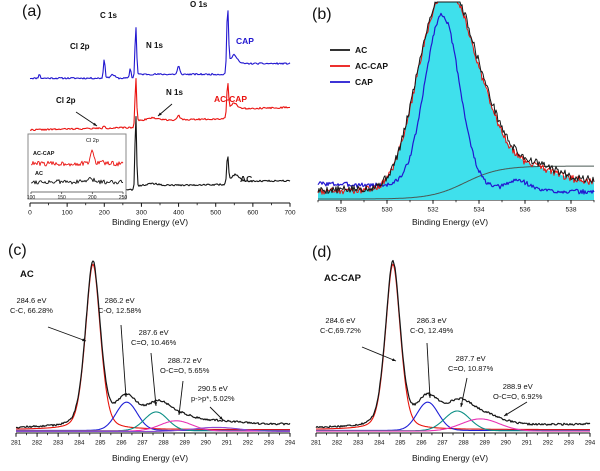  I want to click on annotation-line: N 1s, so click(154, 45).